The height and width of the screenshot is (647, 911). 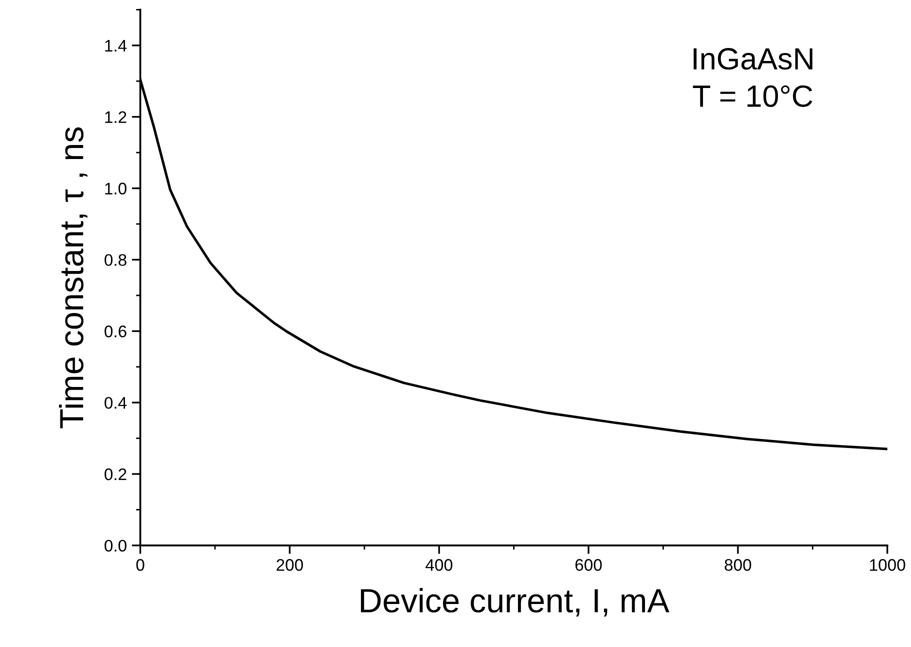 I want to click on y-axis-title: Time constant, τ , ns, so click(x=73, y=277).